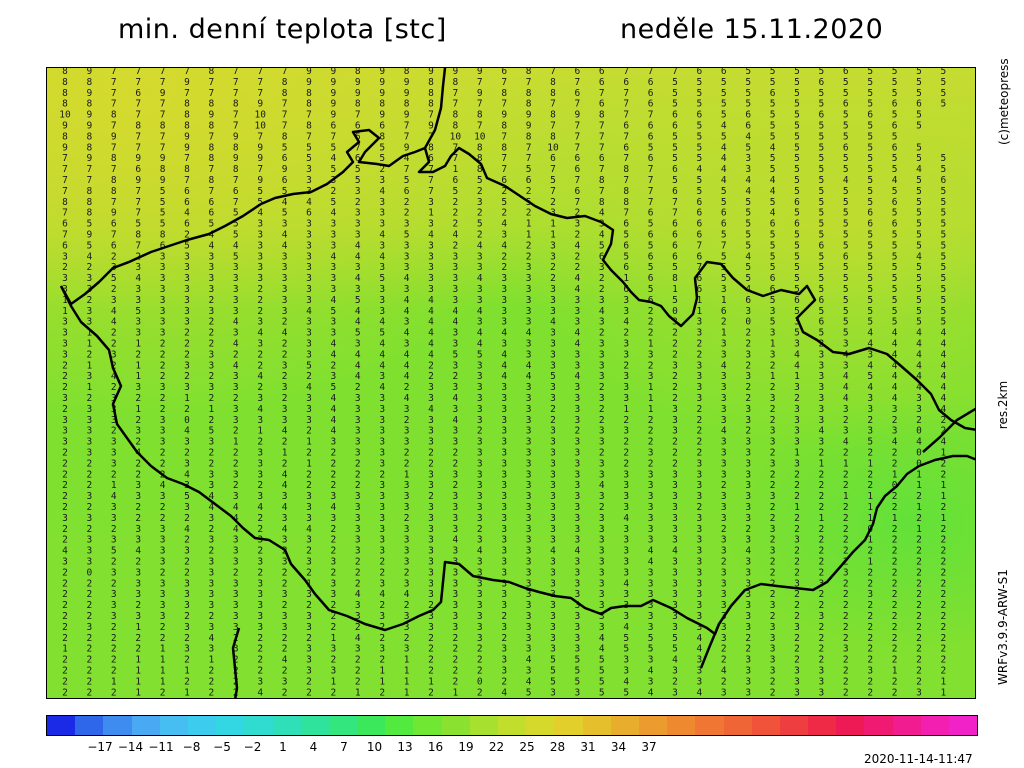 The height and width of the screenshot is (768, 1024). Describe the element at coordinates (260, 115) in the screenshot. I see `temperature-value: 10` at that location.